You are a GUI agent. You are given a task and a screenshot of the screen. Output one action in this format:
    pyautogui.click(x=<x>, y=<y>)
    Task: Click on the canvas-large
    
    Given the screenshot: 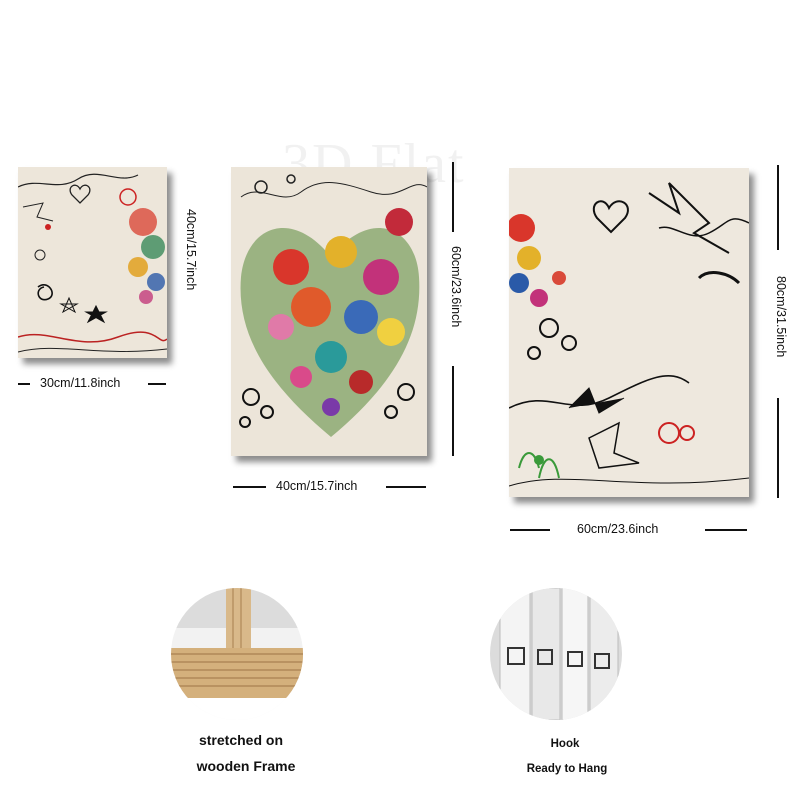 What is the action you would take?
    pyautogui.click(x=629, y=332)
    